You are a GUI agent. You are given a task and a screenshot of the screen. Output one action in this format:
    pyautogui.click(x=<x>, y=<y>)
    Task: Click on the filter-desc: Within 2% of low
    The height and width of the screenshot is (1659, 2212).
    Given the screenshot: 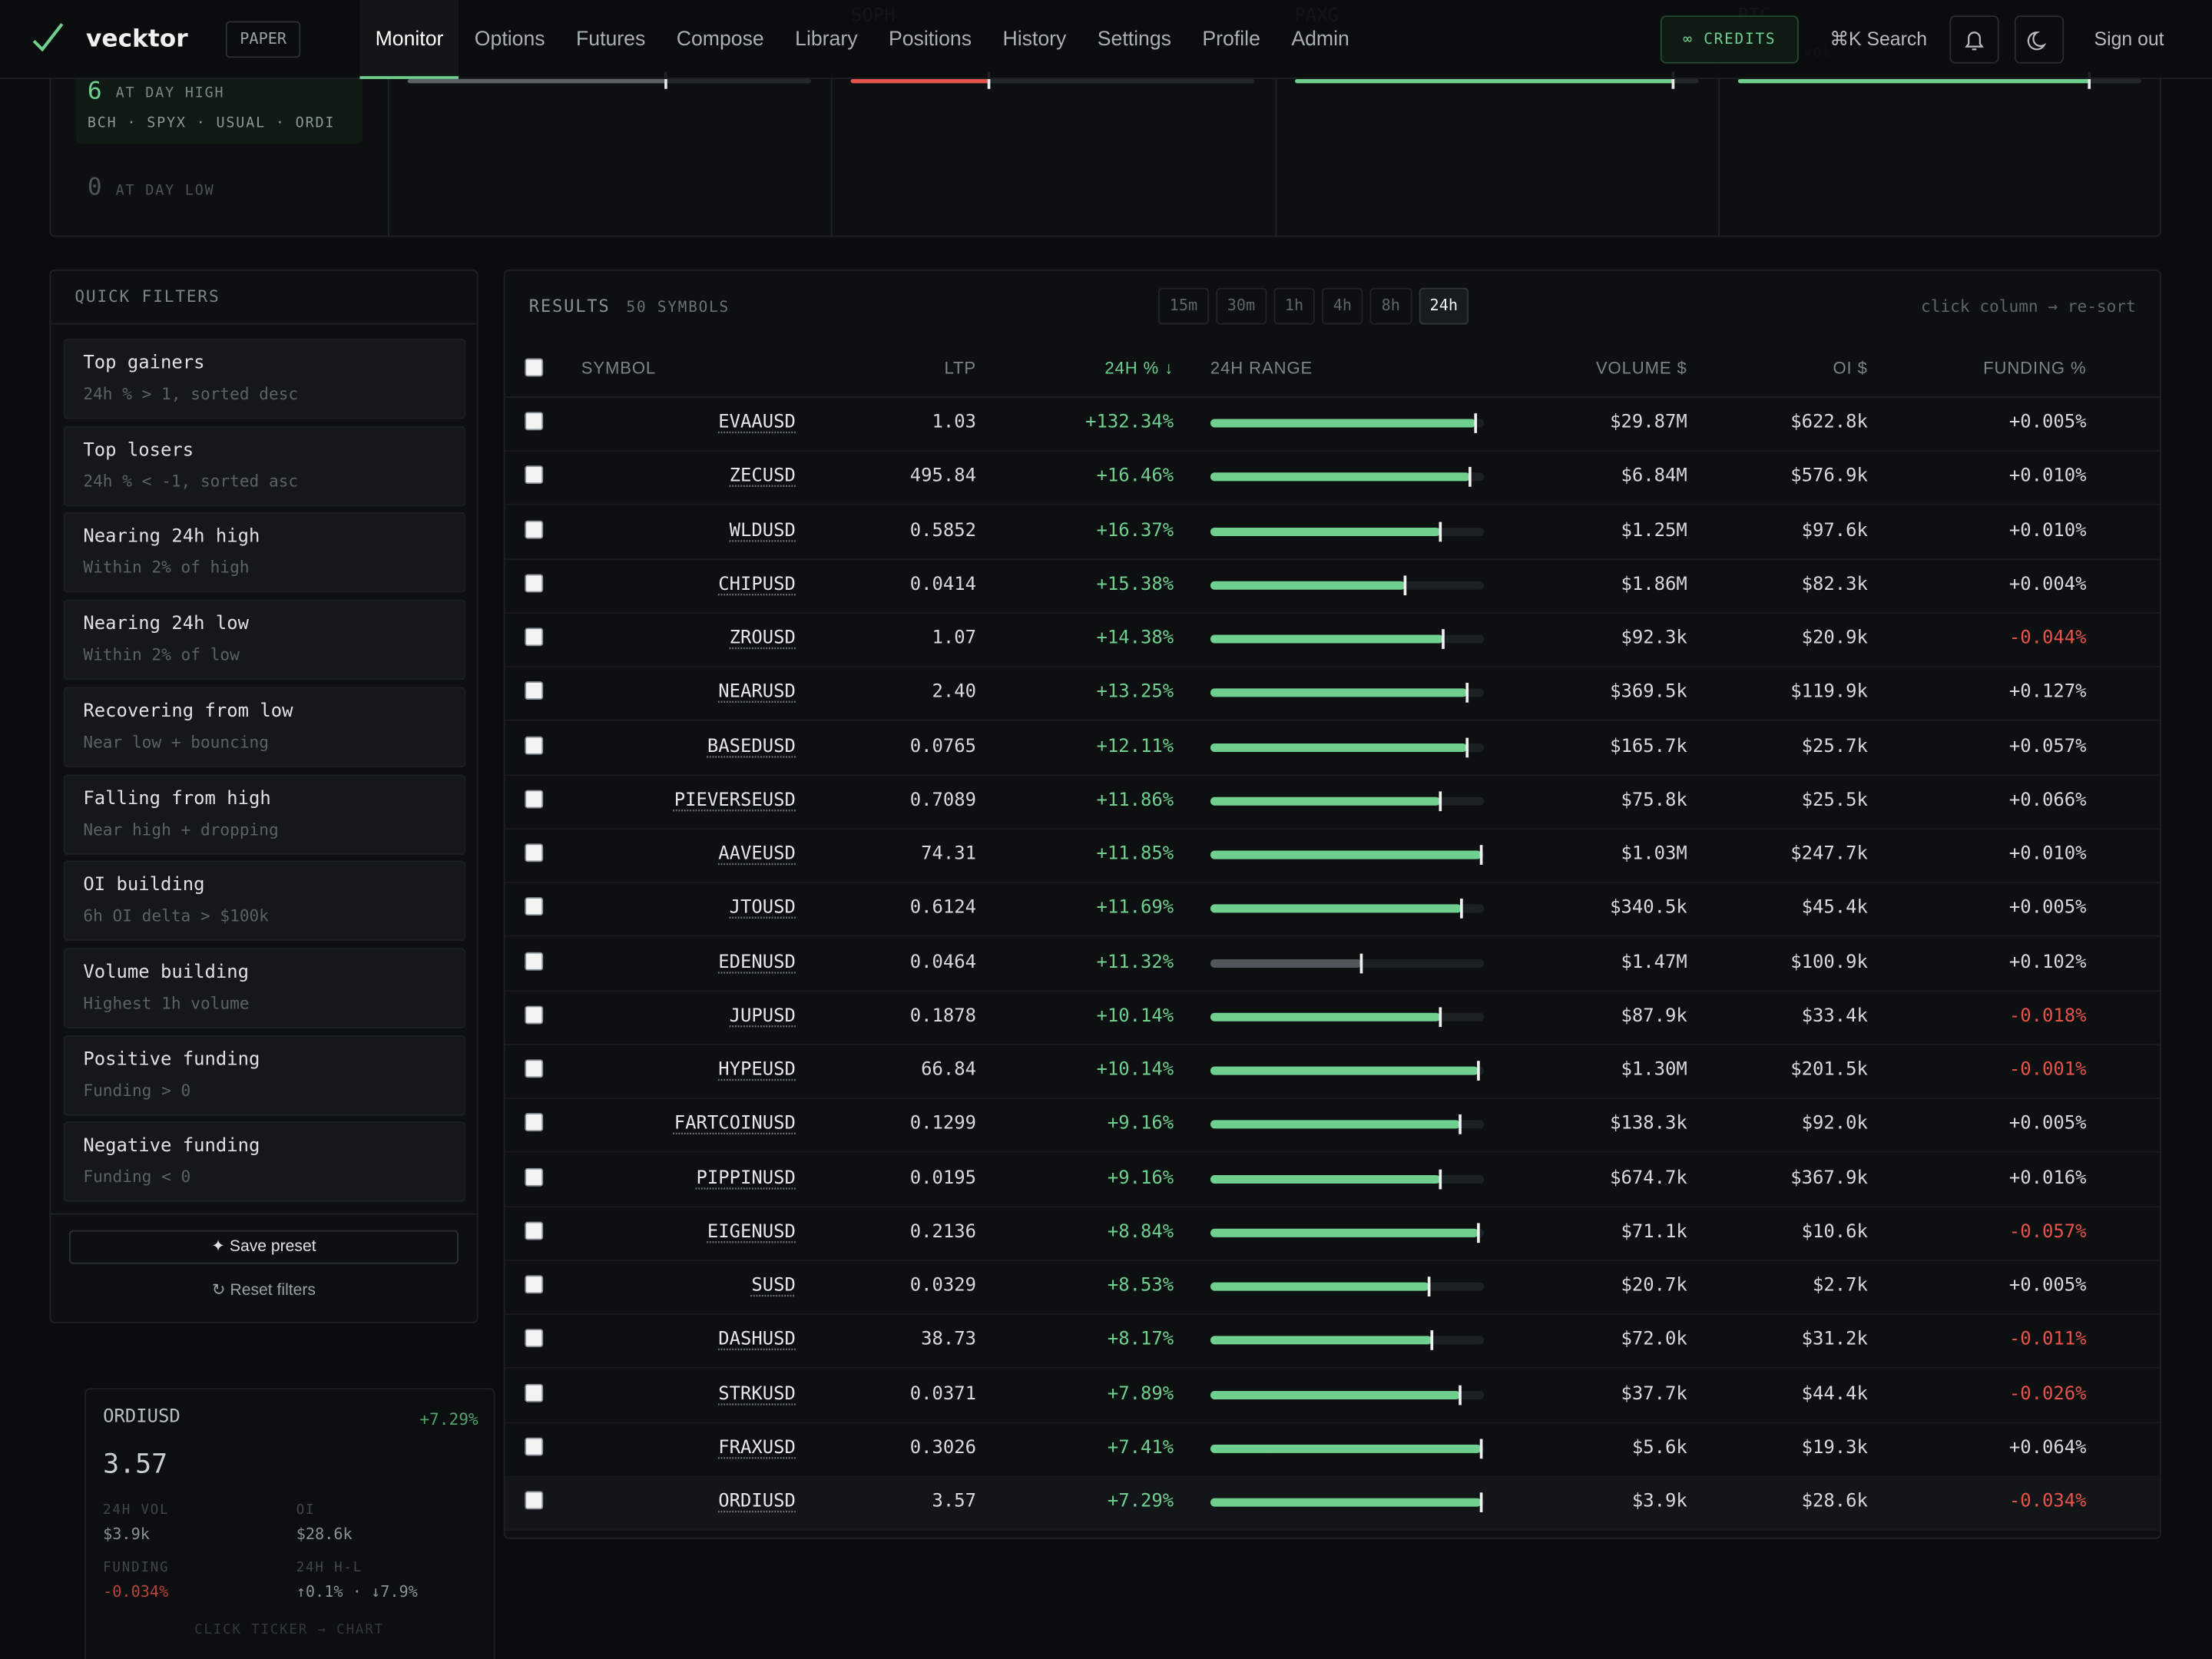 What is the action you would take?
    pyautogui.click(x=161, y=655)
    